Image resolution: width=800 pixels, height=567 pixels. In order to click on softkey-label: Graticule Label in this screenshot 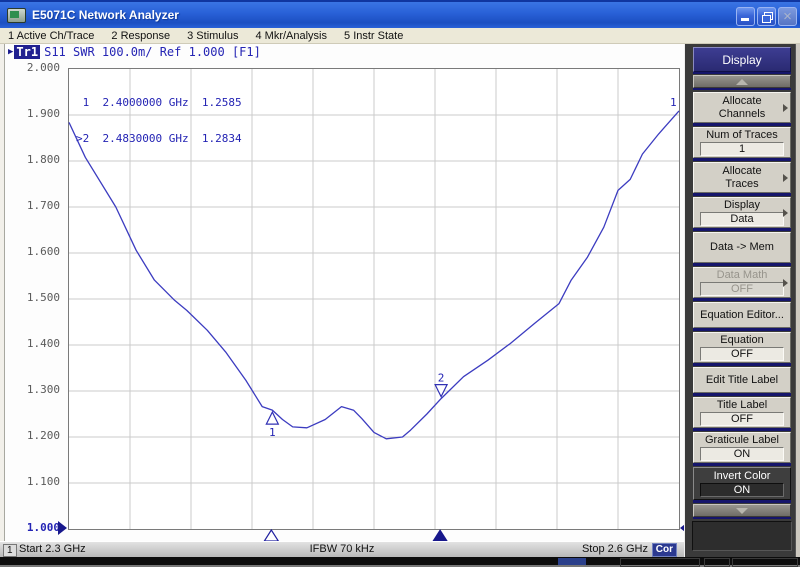, I will do `click(742, 439)`.